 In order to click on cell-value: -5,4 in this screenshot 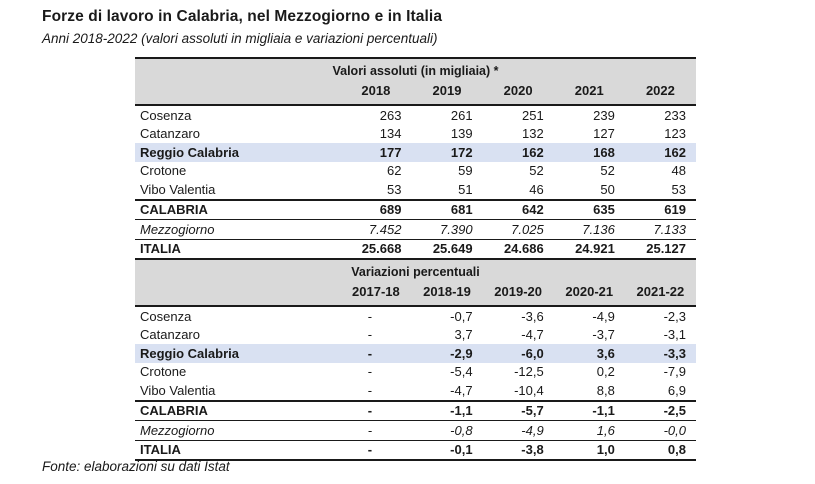, I will do `click(461, 371)`.